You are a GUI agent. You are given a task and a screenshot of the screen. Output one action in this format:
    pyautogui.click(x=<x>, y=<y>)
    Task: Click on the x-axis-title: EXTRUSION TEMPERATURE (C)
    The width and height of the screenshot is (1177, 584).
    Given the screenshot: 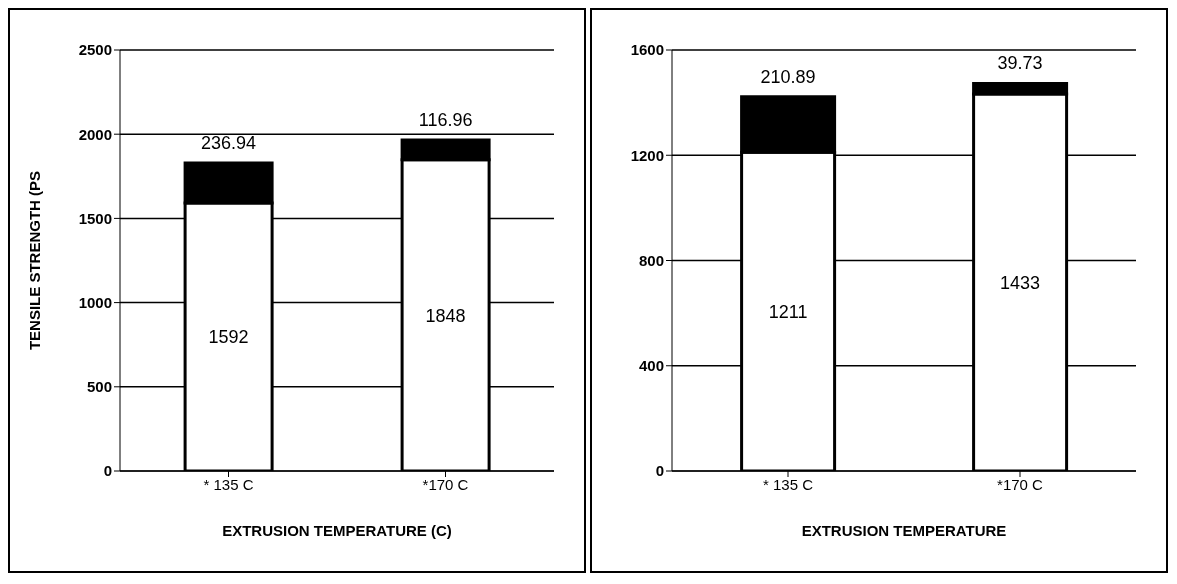 What is the action you would take?
    pyautogui.click(x=337, y=530)
    